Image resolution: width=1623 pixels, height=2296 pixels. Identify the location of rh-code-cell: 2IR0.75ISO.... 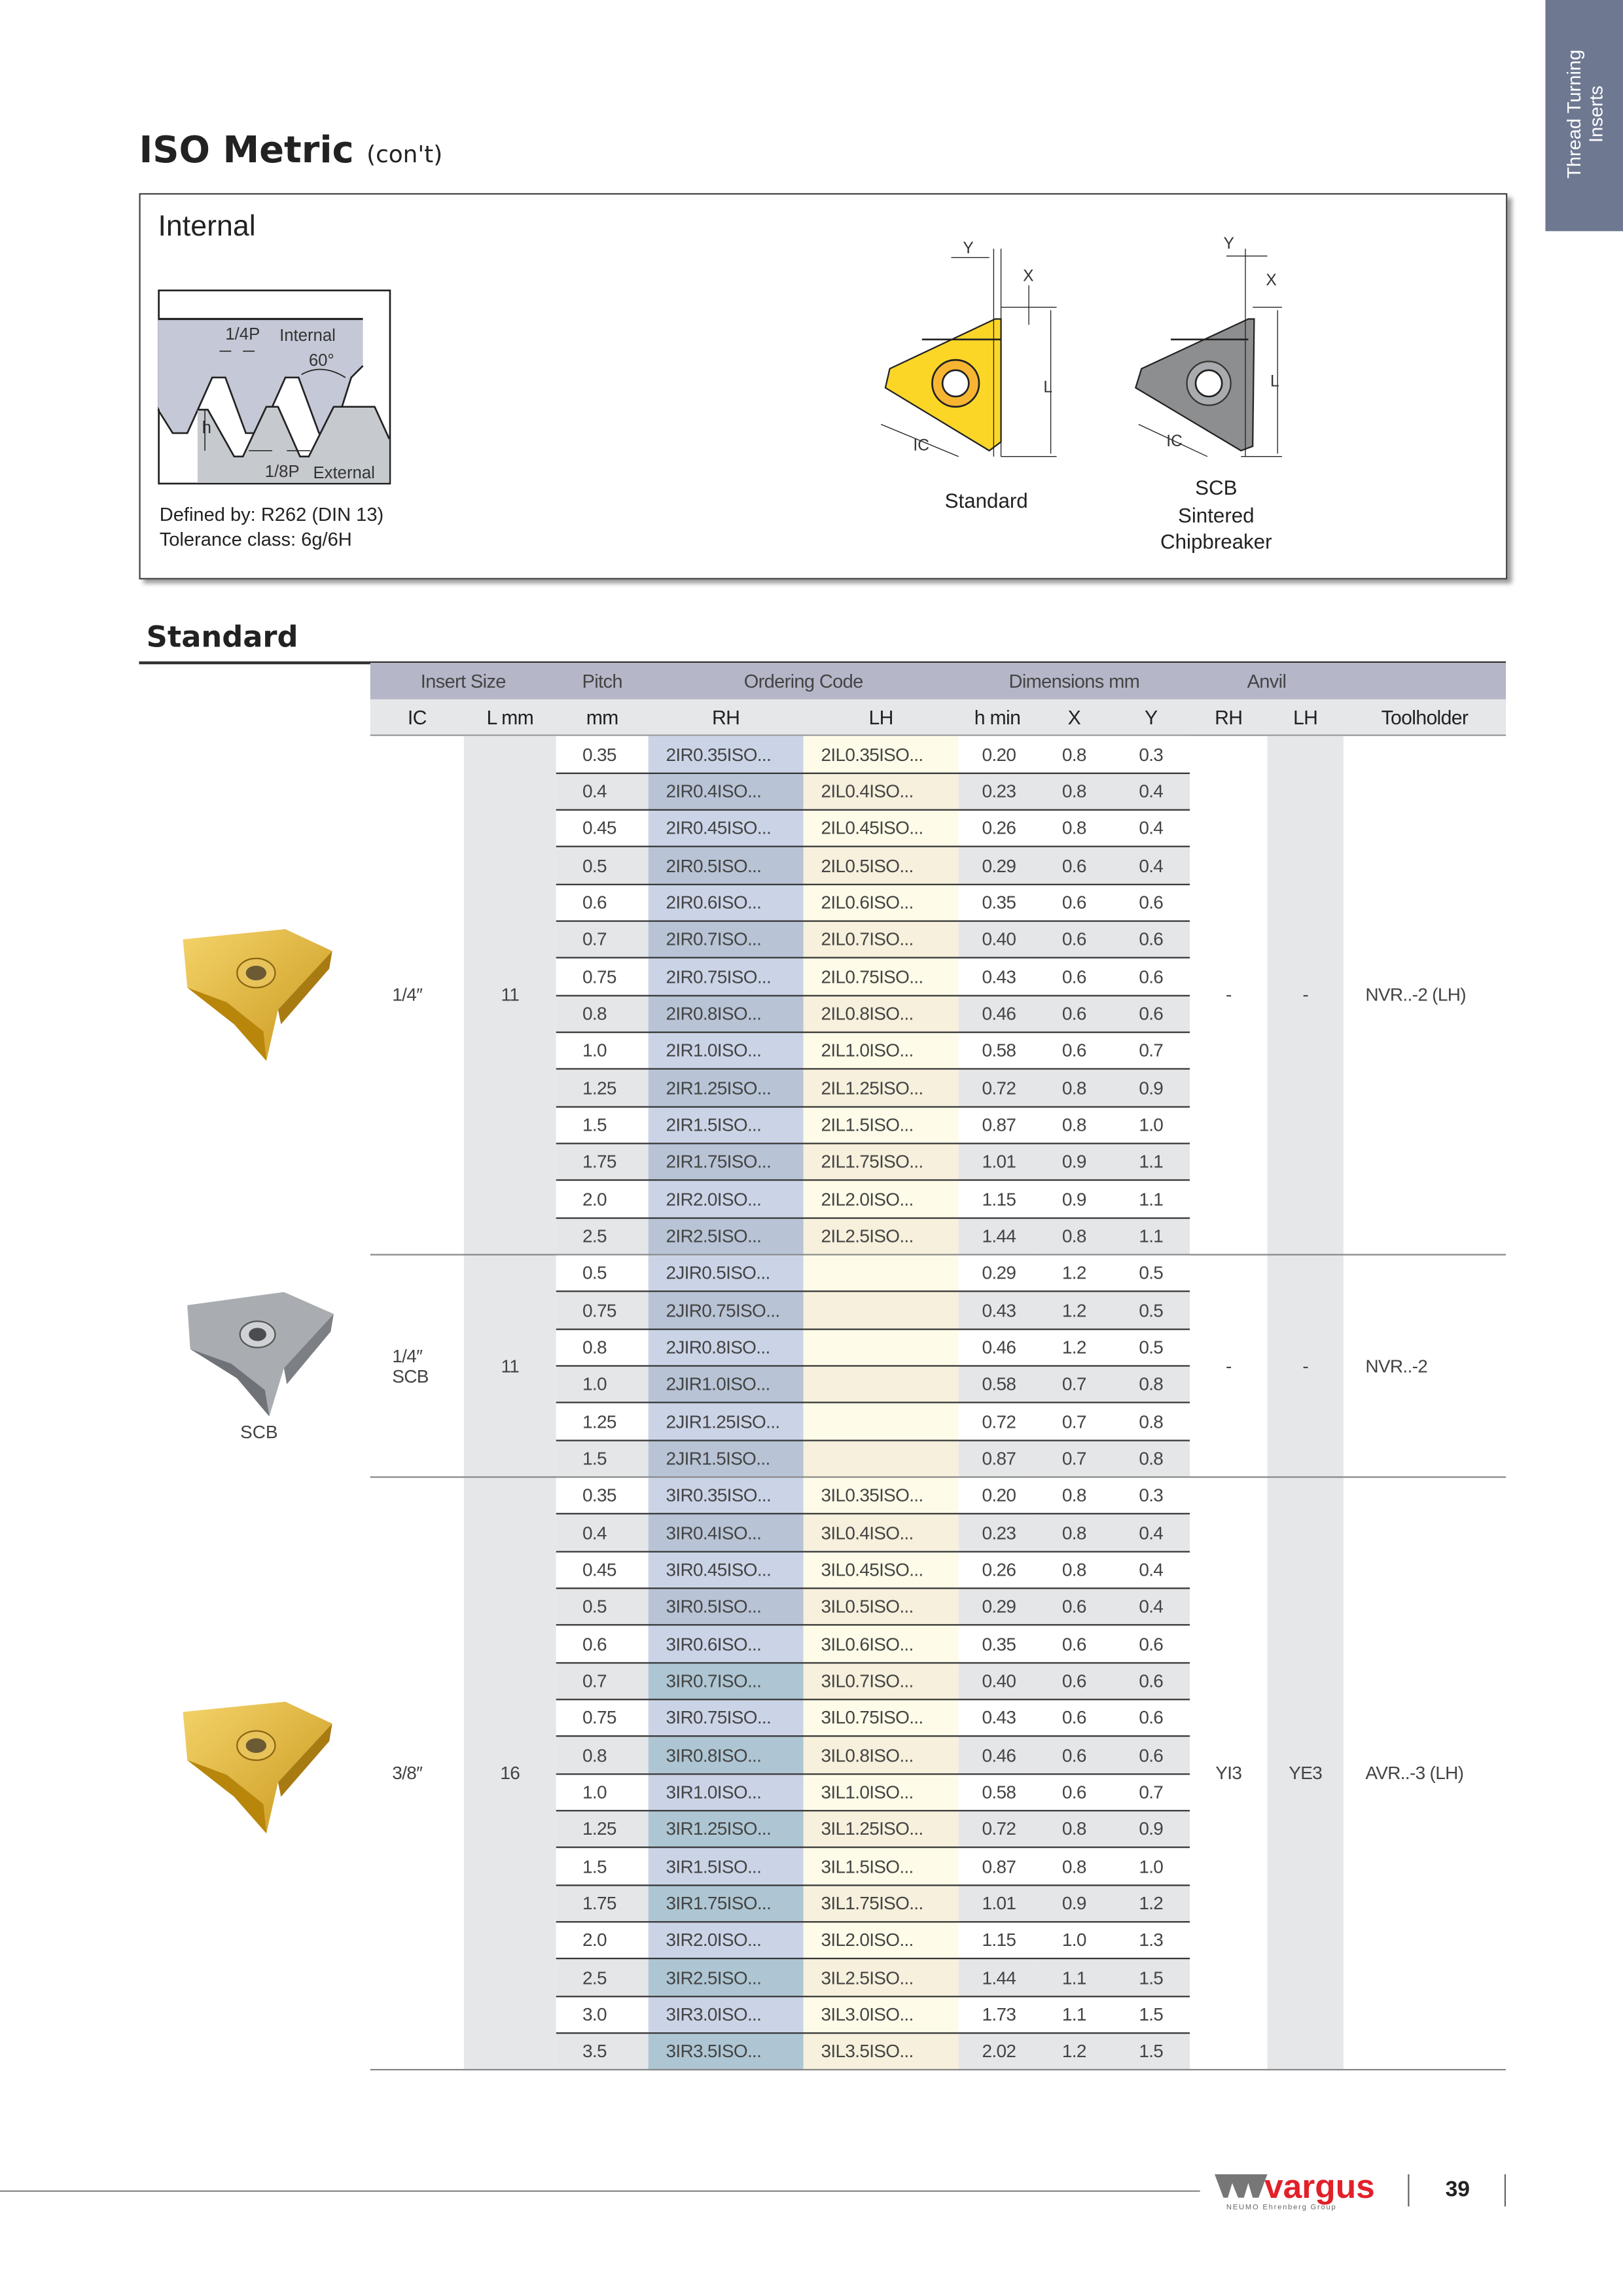
(726, 977).